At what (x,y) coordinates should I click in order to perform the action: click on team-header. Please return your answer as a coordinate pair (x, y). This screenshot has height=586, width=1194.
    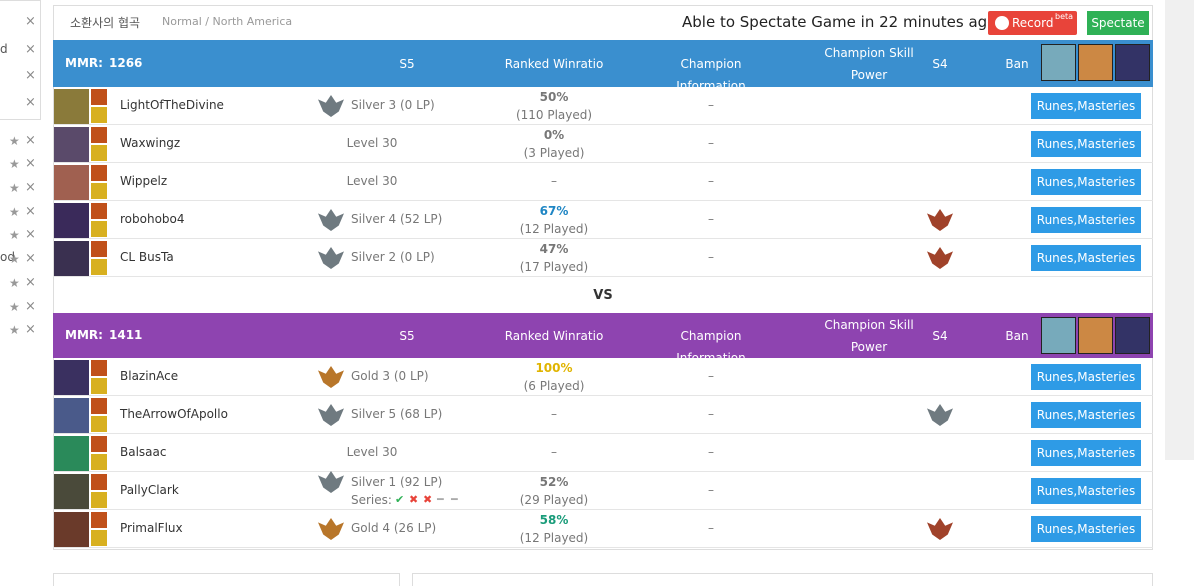
    Looking at the image, I should click on (603, 63).